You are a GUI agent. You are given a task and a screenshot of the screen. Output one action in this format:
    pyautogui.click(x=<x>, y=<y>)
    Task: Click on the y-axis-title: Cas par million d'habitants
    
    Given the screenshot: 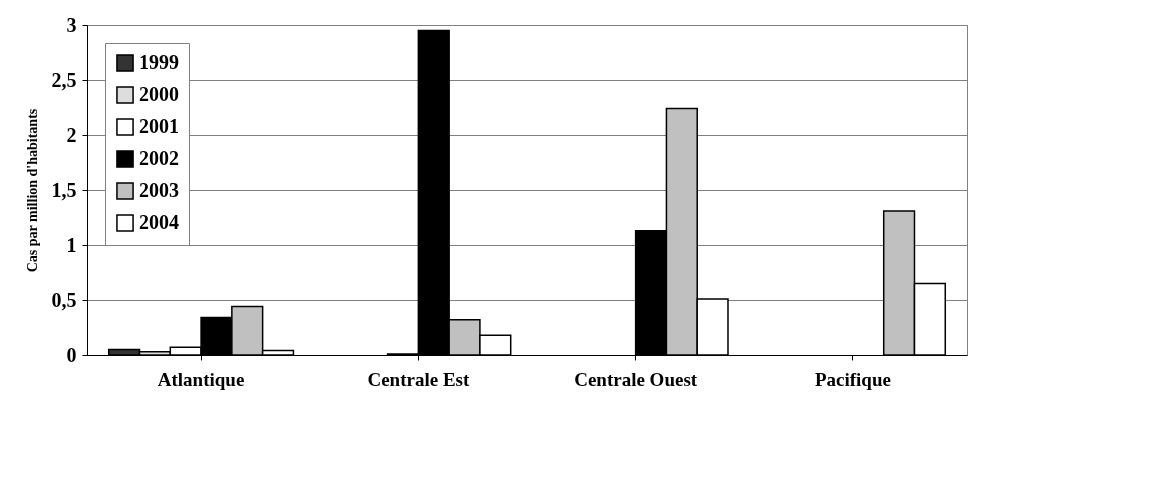 What is the action you would take?
    pyautogui.click(x=32, y=190)
    